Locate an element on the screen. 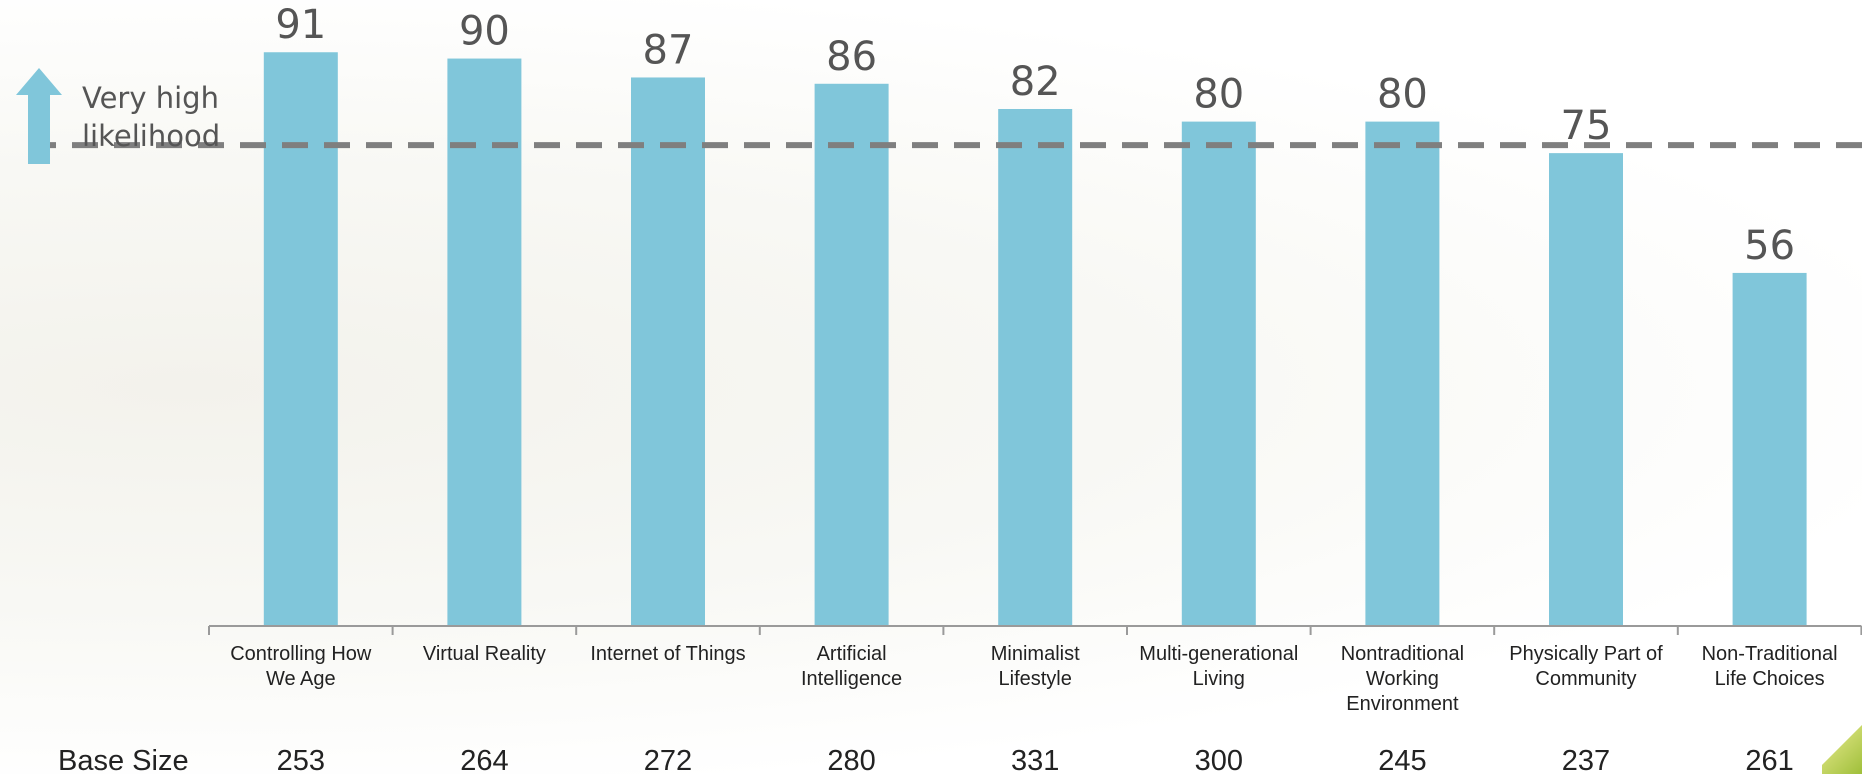  data-label-3: 87 is located at coordinates (668, 50).